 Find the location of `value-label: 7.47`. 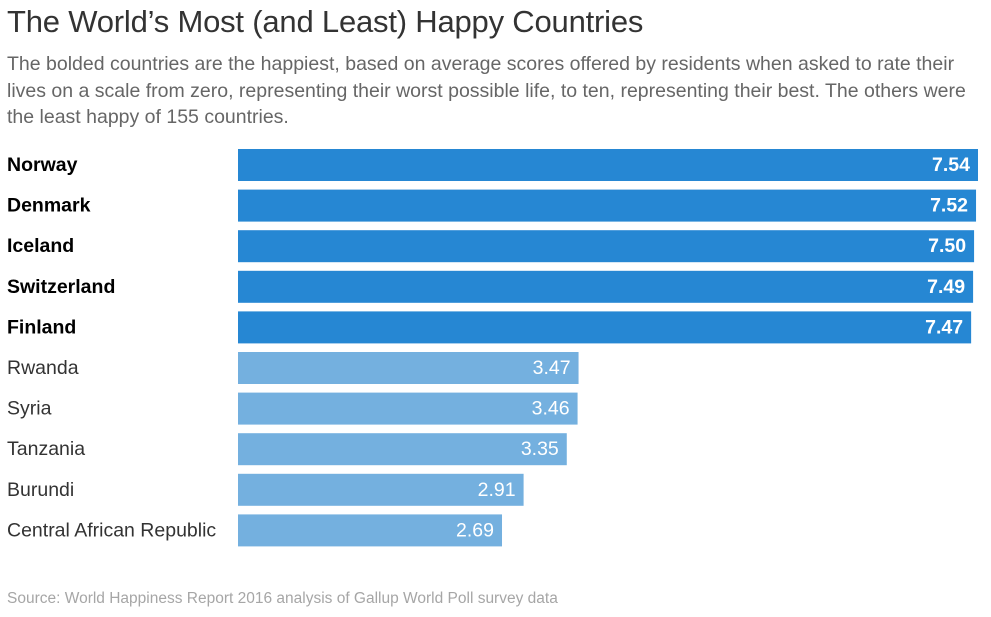

value-label: 7.47 is located at coordinates (944, 327).